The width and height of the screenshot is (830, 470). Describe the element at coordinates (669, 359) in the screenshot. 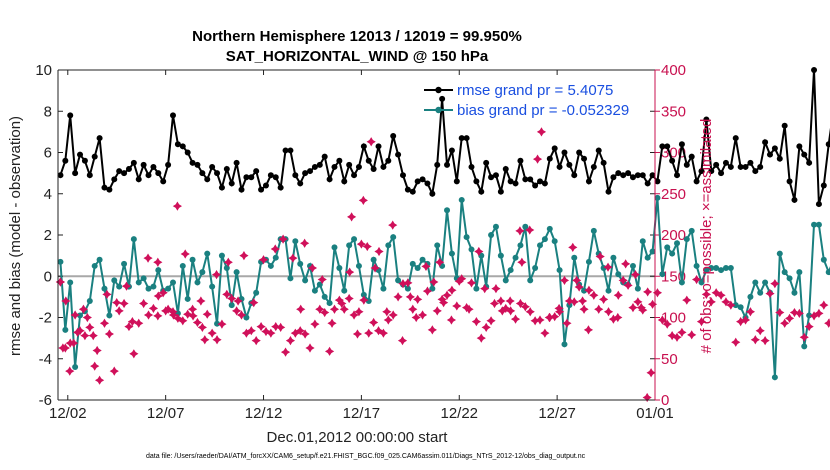

I see `y-right-tick-label: 50` at that location.